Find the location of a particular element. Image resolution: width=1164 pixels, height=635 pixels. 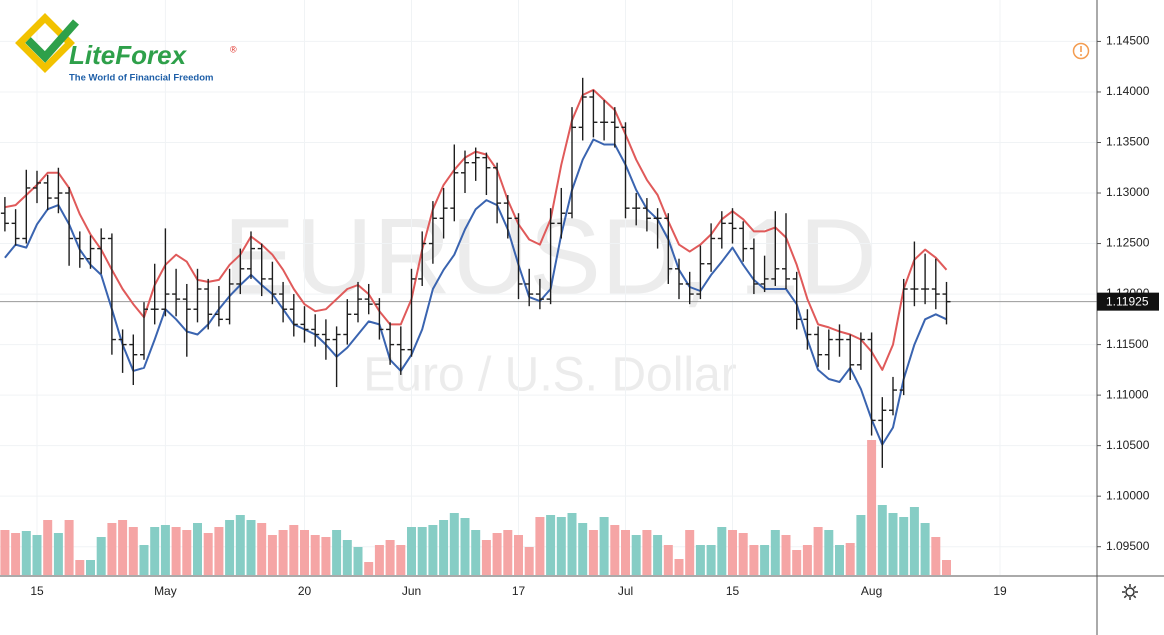

icons is located at coordinates (1105, 321).